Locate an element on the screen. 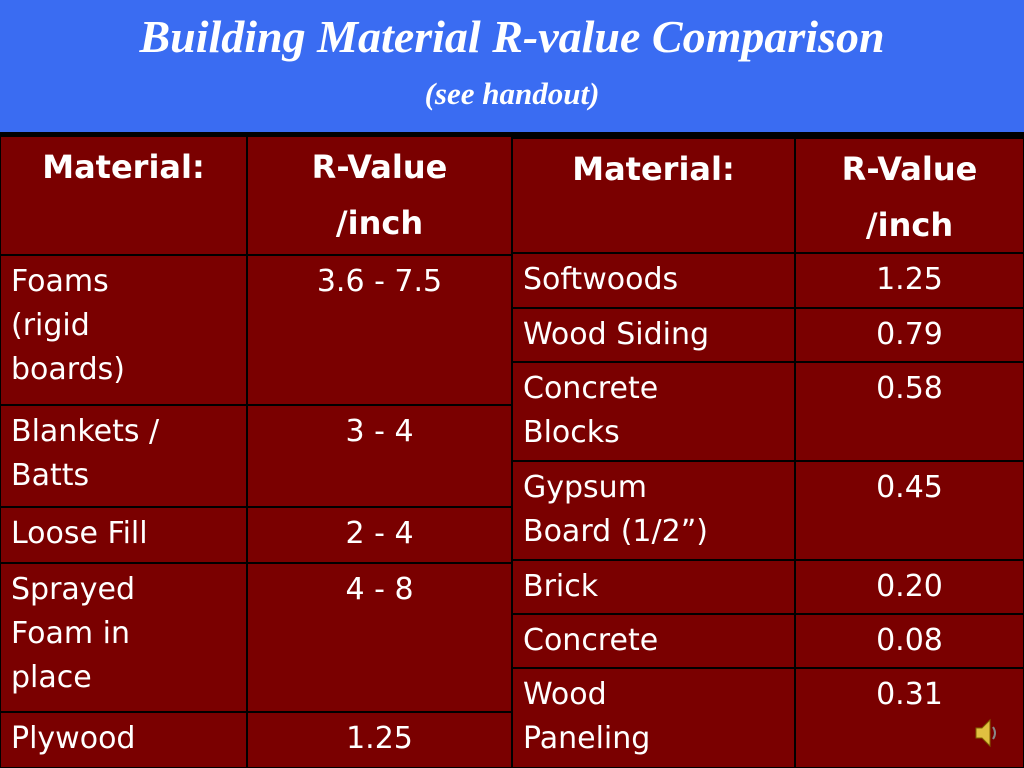 The height and width of the screenshot is (768, 1024). table-cell: 0.08 is located at coordinates (909, 641).